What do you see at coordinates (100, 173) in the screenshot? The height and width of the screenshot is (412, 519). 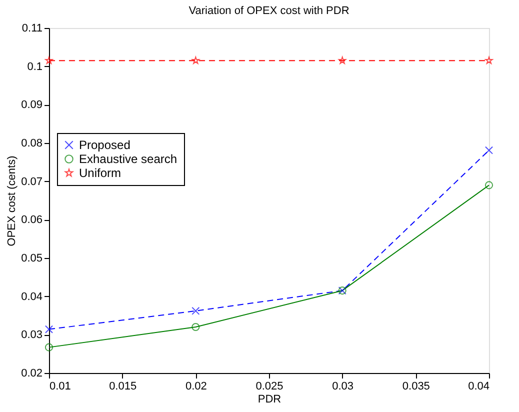 I see `legend-label: Uniform` at bounding box center [100, 173].